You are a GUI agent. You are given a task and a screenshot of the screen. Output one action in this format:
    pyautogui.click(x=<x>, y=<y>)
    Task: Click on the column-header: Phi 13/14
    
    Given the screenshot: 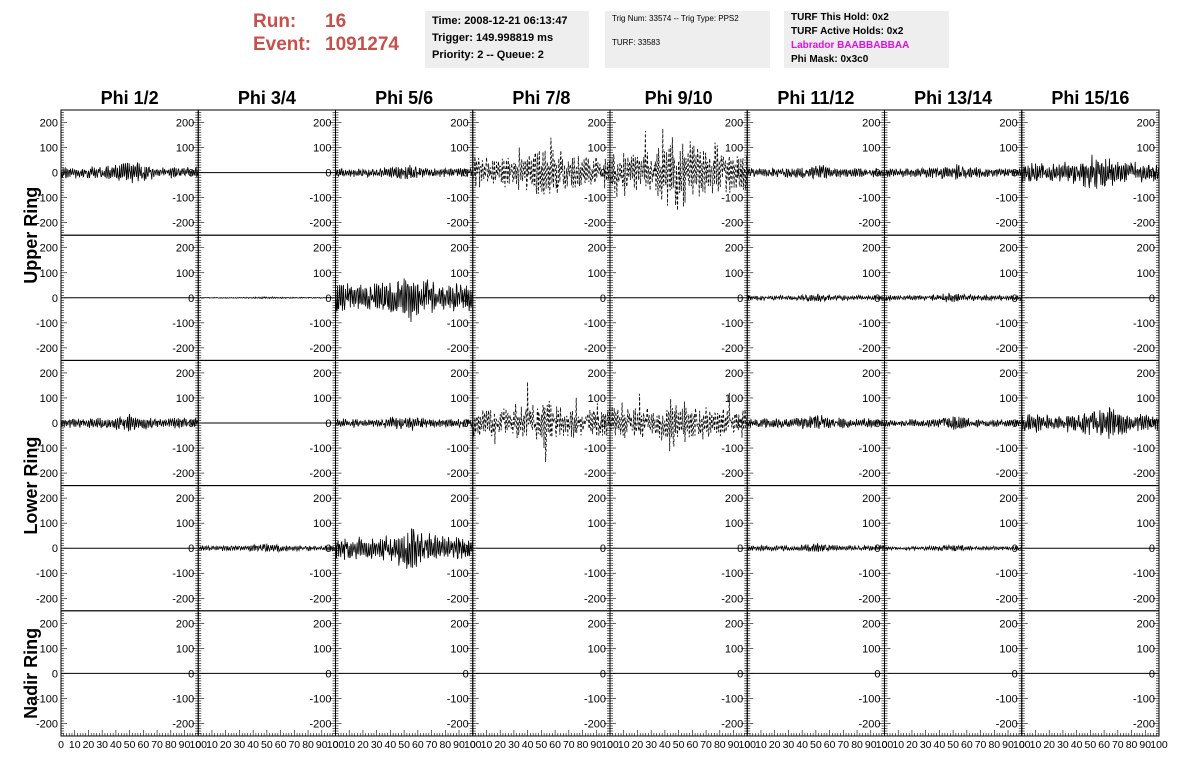 What is the action you would take?
    pyautogui.click(x=953, y=98)
    